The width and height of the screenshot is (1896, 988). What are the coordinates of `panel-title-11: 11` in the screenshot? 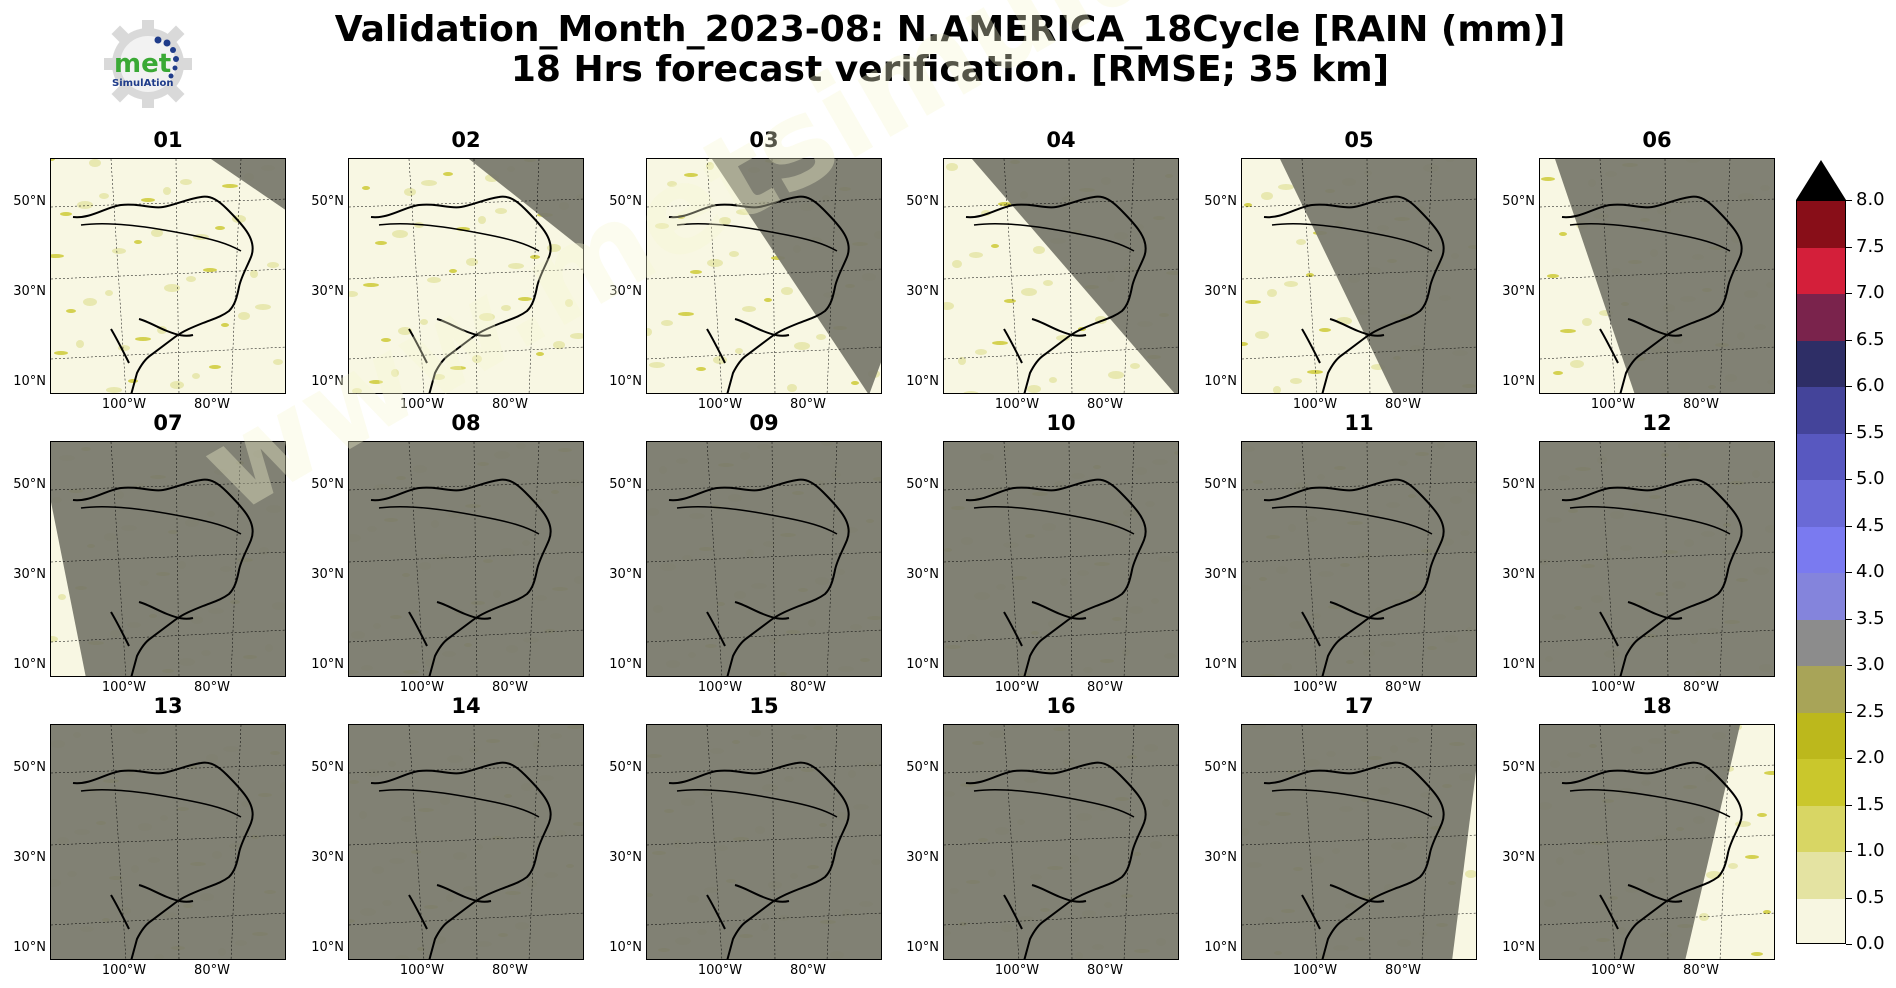 It's located at (1359, 423).